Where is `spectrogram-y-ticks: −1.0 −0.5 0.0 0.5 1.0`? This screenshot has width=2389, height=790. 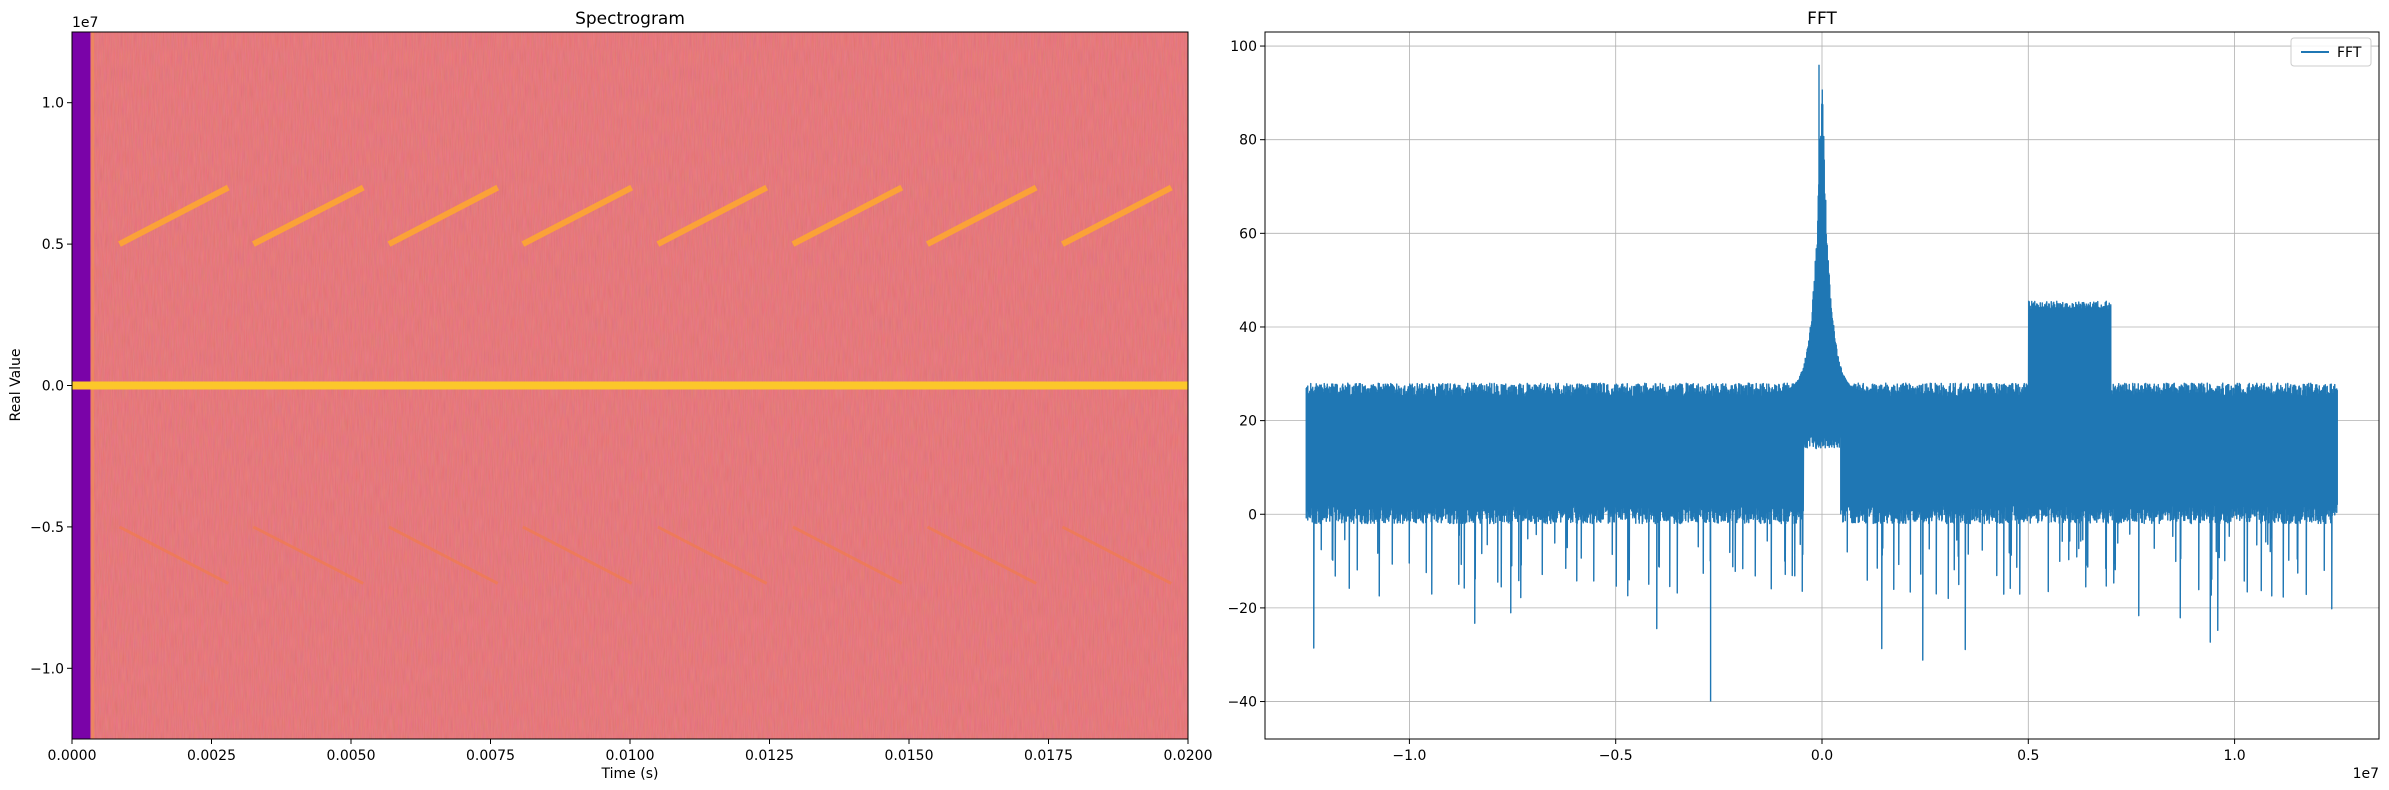
spectrogram-y-ticks: −1.0 −0.5 0.0 0.5 1.0 is located at coordinates (51, 386).